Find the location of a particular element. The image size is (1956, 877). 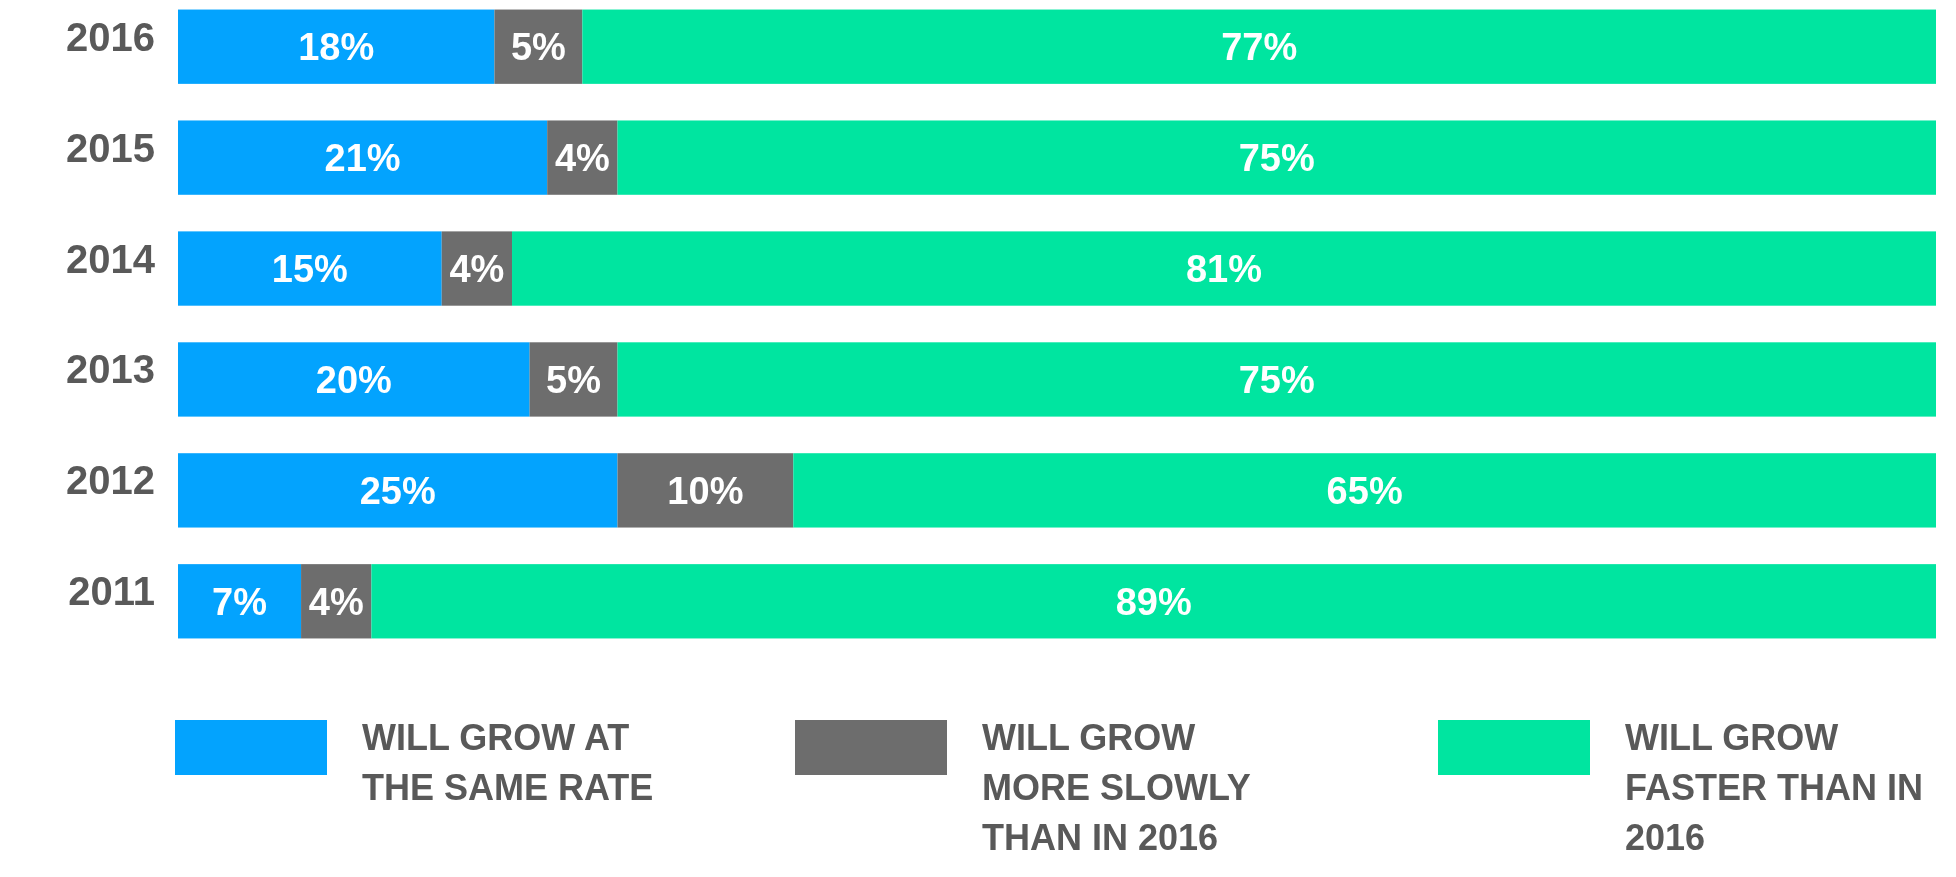

data-label: 65% is located at coordinates (1364, 490).